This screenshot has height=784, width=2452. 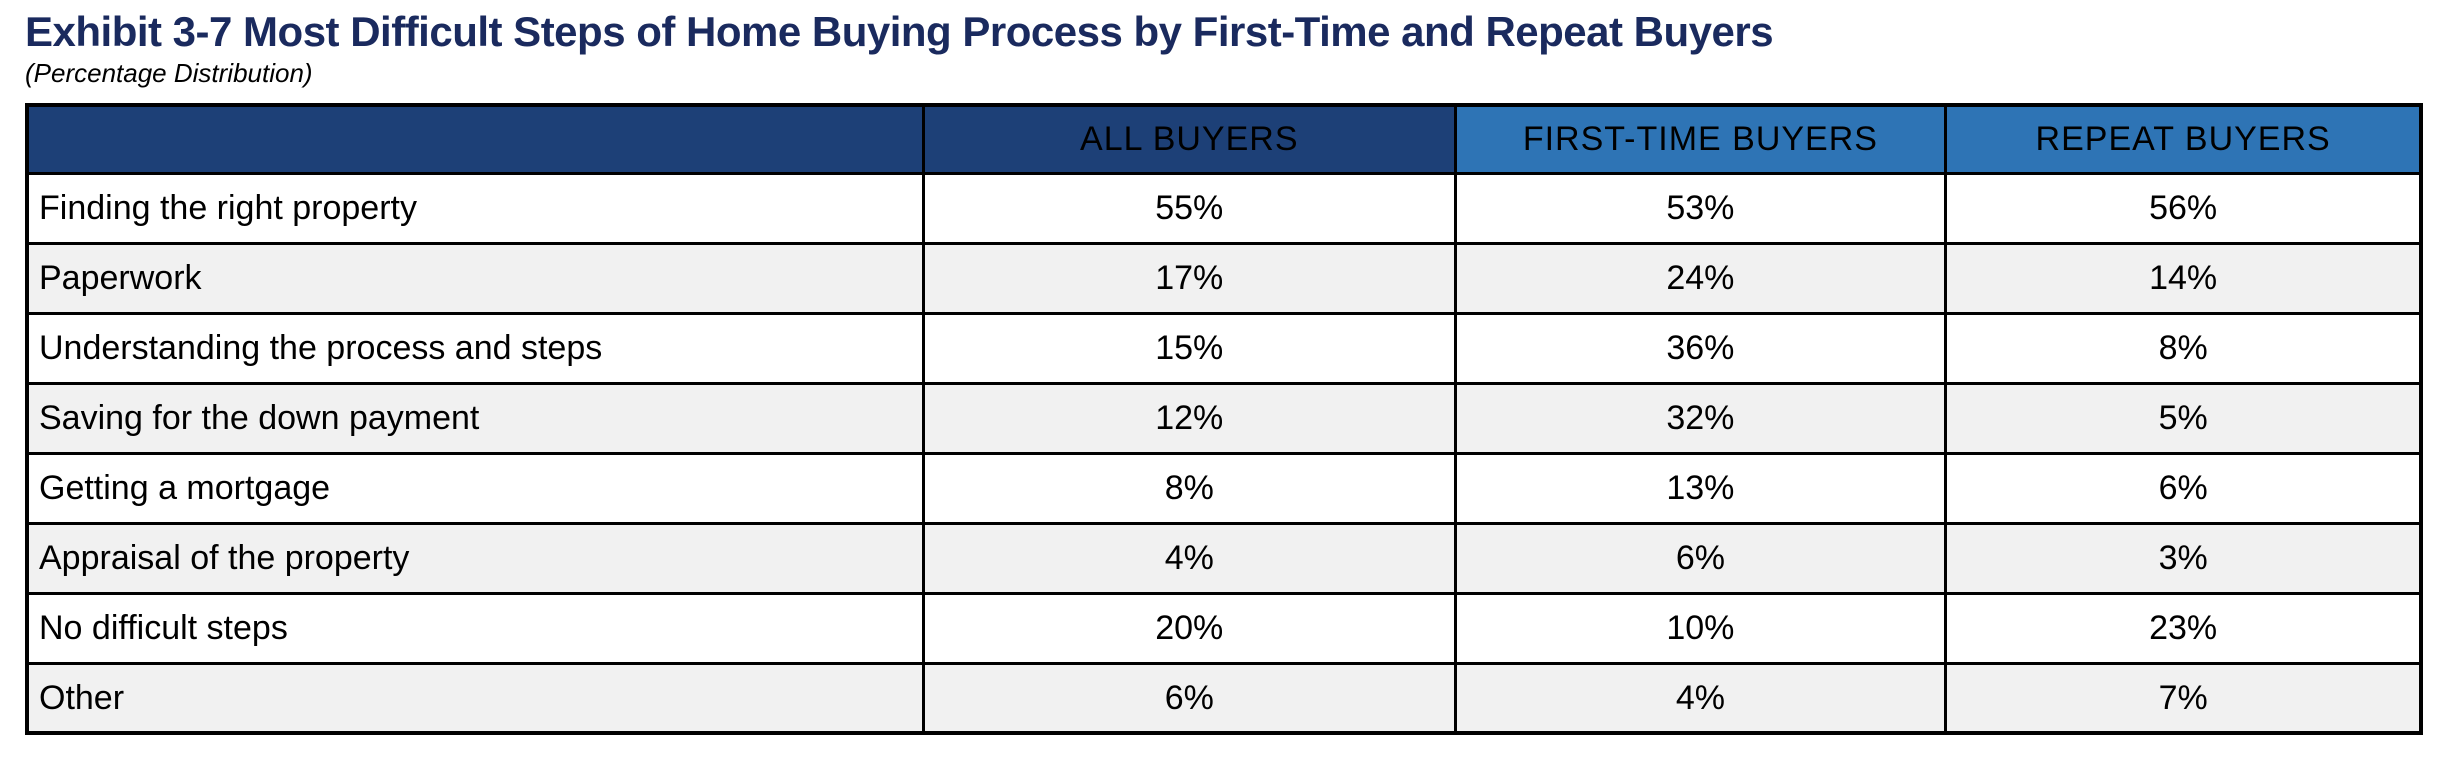 What do you see at coordinates (475, 628) in the screenshot?
I see `row-label: No difficult steps` at bounding box center [475, 628].